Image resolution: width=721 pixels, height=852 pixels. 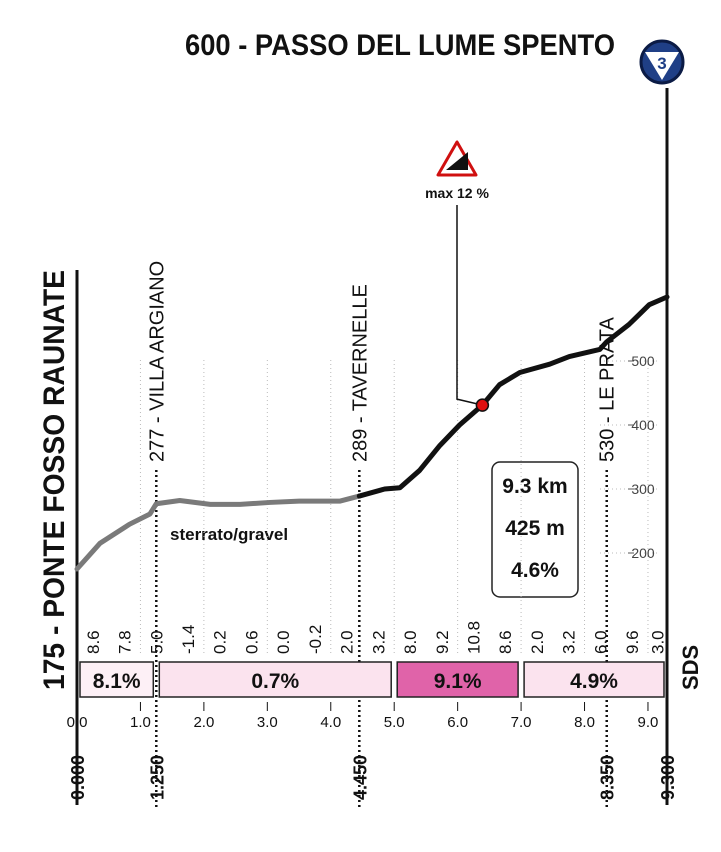 I want to click on stat: 9.3 km, so click(x=534, y=486).